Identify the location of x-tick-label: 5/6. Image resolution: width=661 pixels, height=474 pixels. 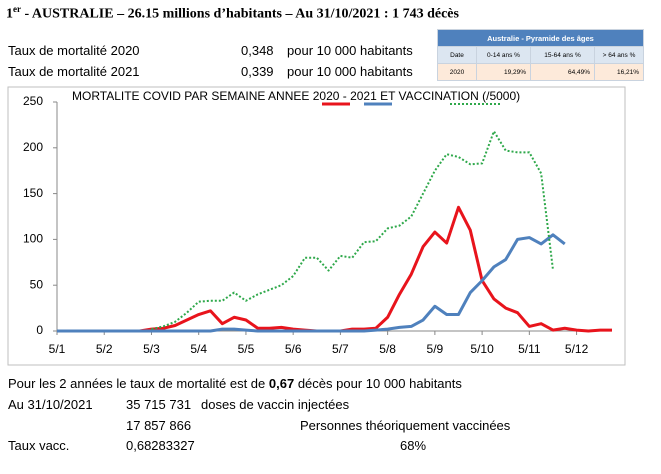
(293, 349).